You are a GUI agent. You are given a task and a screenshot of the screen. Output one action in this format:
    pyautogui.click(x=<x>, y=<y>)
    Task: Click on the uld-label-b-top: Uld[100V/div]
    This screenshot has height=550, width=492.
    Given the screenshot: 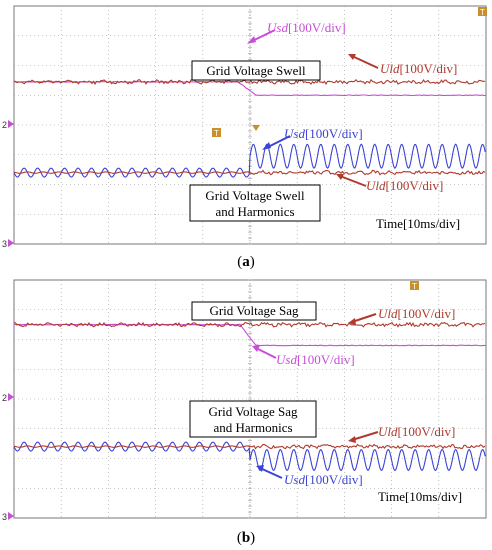 What is the action you would take?
    pyautogui.click(x=416, y=313)
    